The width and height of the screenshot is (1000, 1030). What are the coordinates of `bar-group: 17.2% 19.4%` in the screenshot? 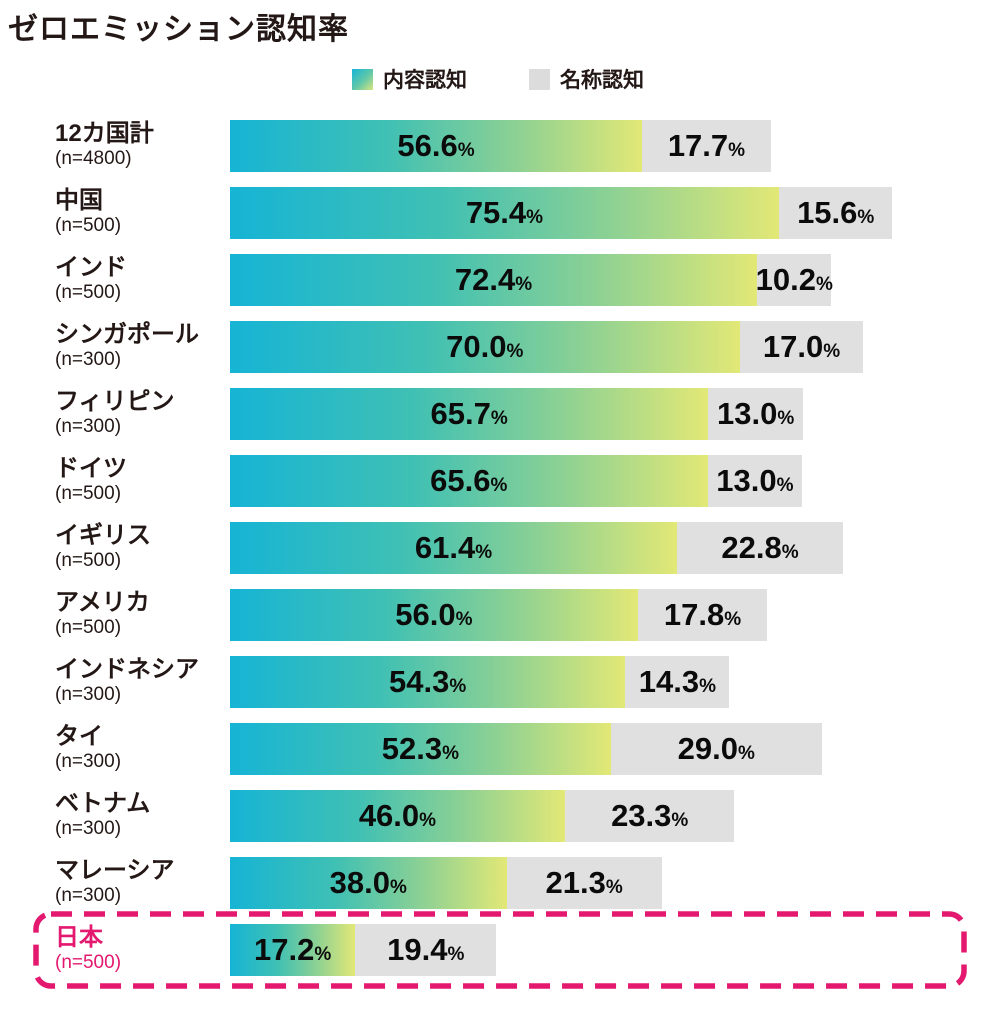 It's located at (363, 949).